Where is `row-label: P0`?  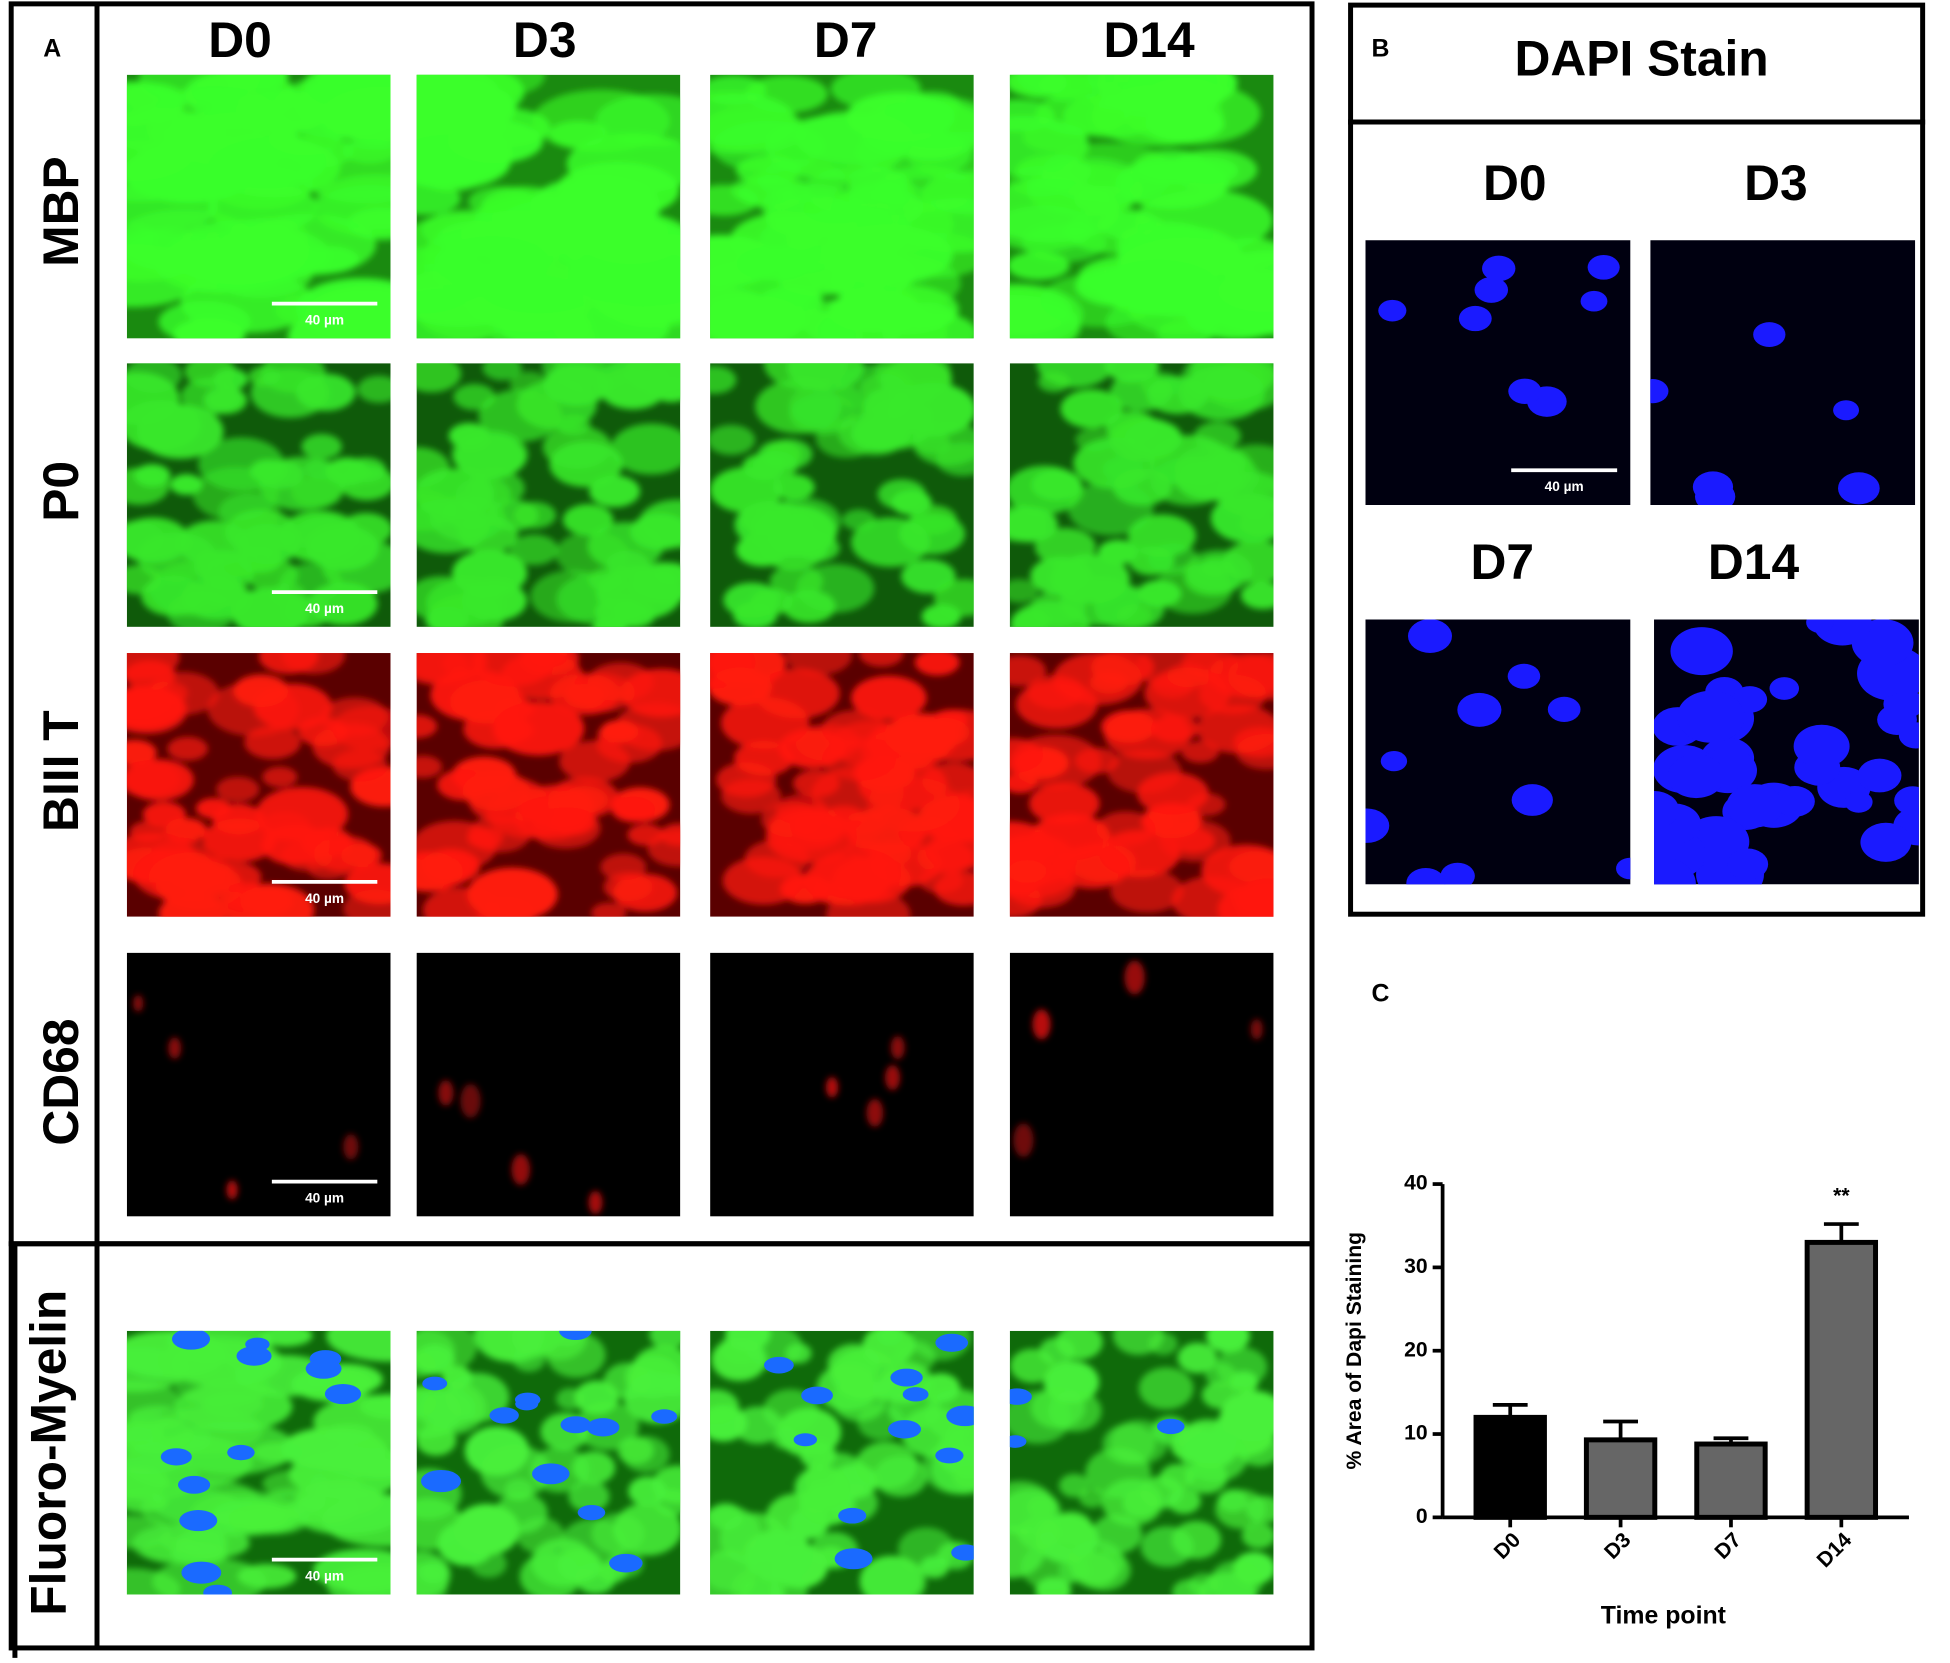 row-label: P0 is located at coordinates (61, 491).